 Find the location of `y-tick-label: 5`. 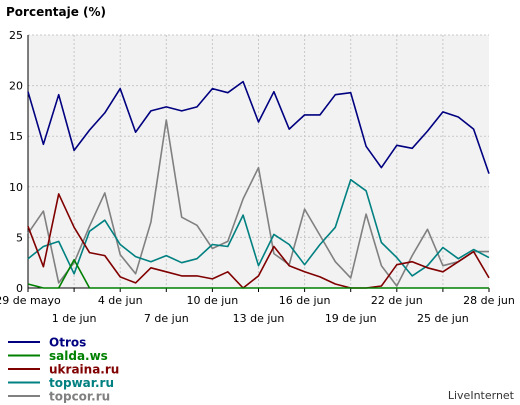

y-tick-label: 5 is located at coordinates (19, 237).